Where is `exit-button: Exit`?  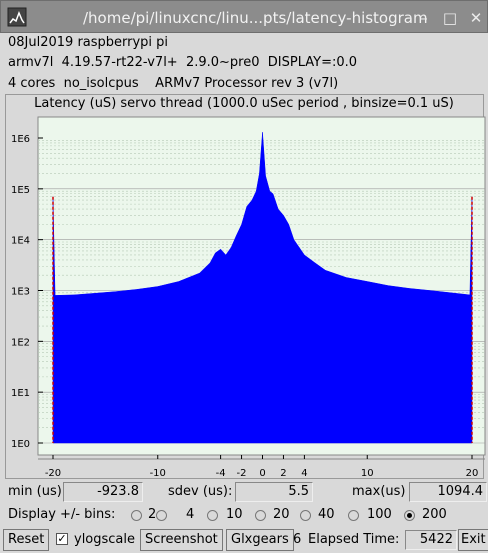
exit-button: Exit is located at coordinates (473, 540).